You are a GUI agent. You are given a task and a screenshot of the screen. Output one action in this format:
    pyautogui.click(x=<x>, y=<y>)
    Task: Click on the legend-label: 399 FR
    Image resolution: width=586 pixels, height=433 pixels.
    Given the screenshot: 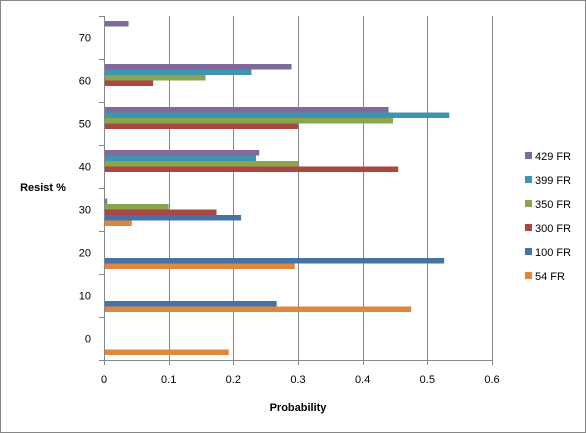 What is the action you would take?
    pyautogui.click(x=553, y=181)
    